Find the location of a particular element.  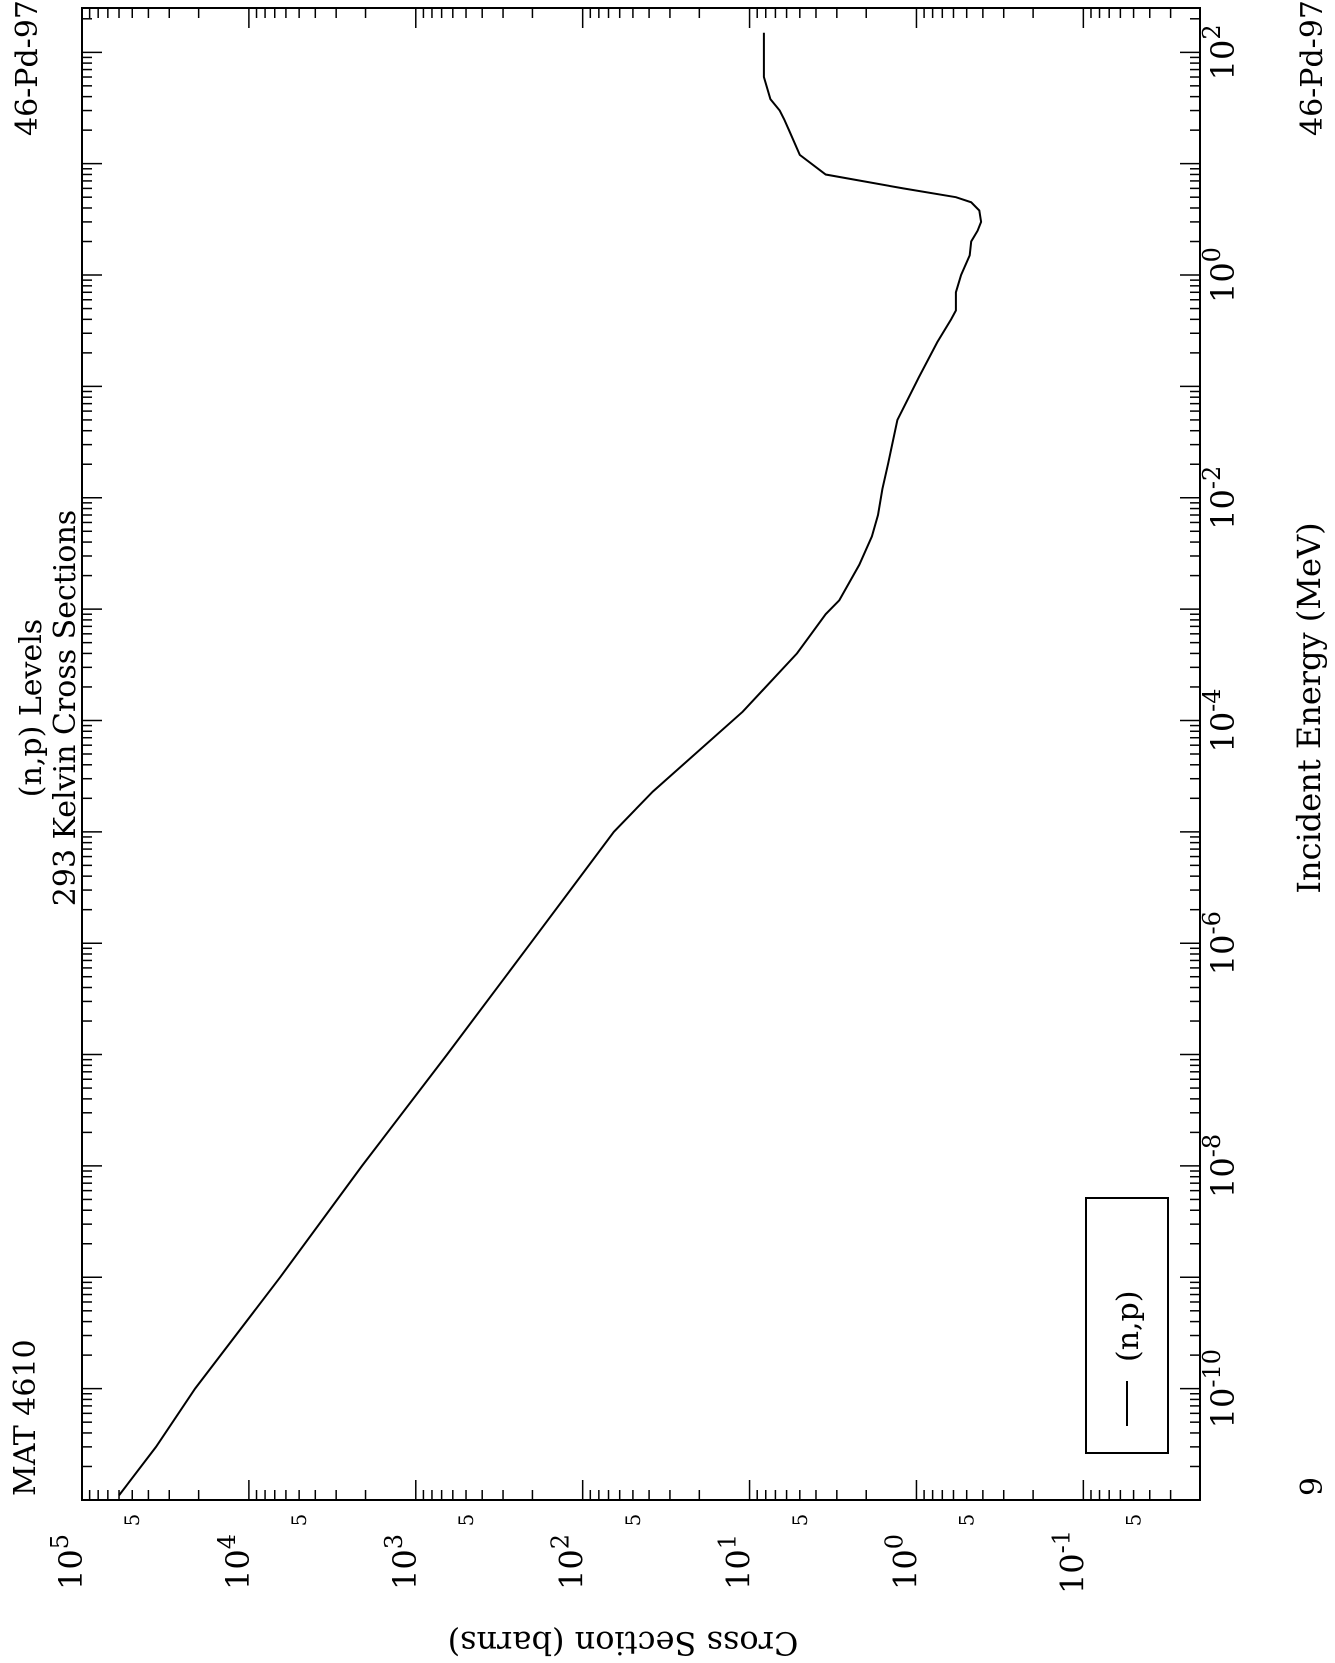

y-tick-label: 104 is located at coordinates (235, 1562).